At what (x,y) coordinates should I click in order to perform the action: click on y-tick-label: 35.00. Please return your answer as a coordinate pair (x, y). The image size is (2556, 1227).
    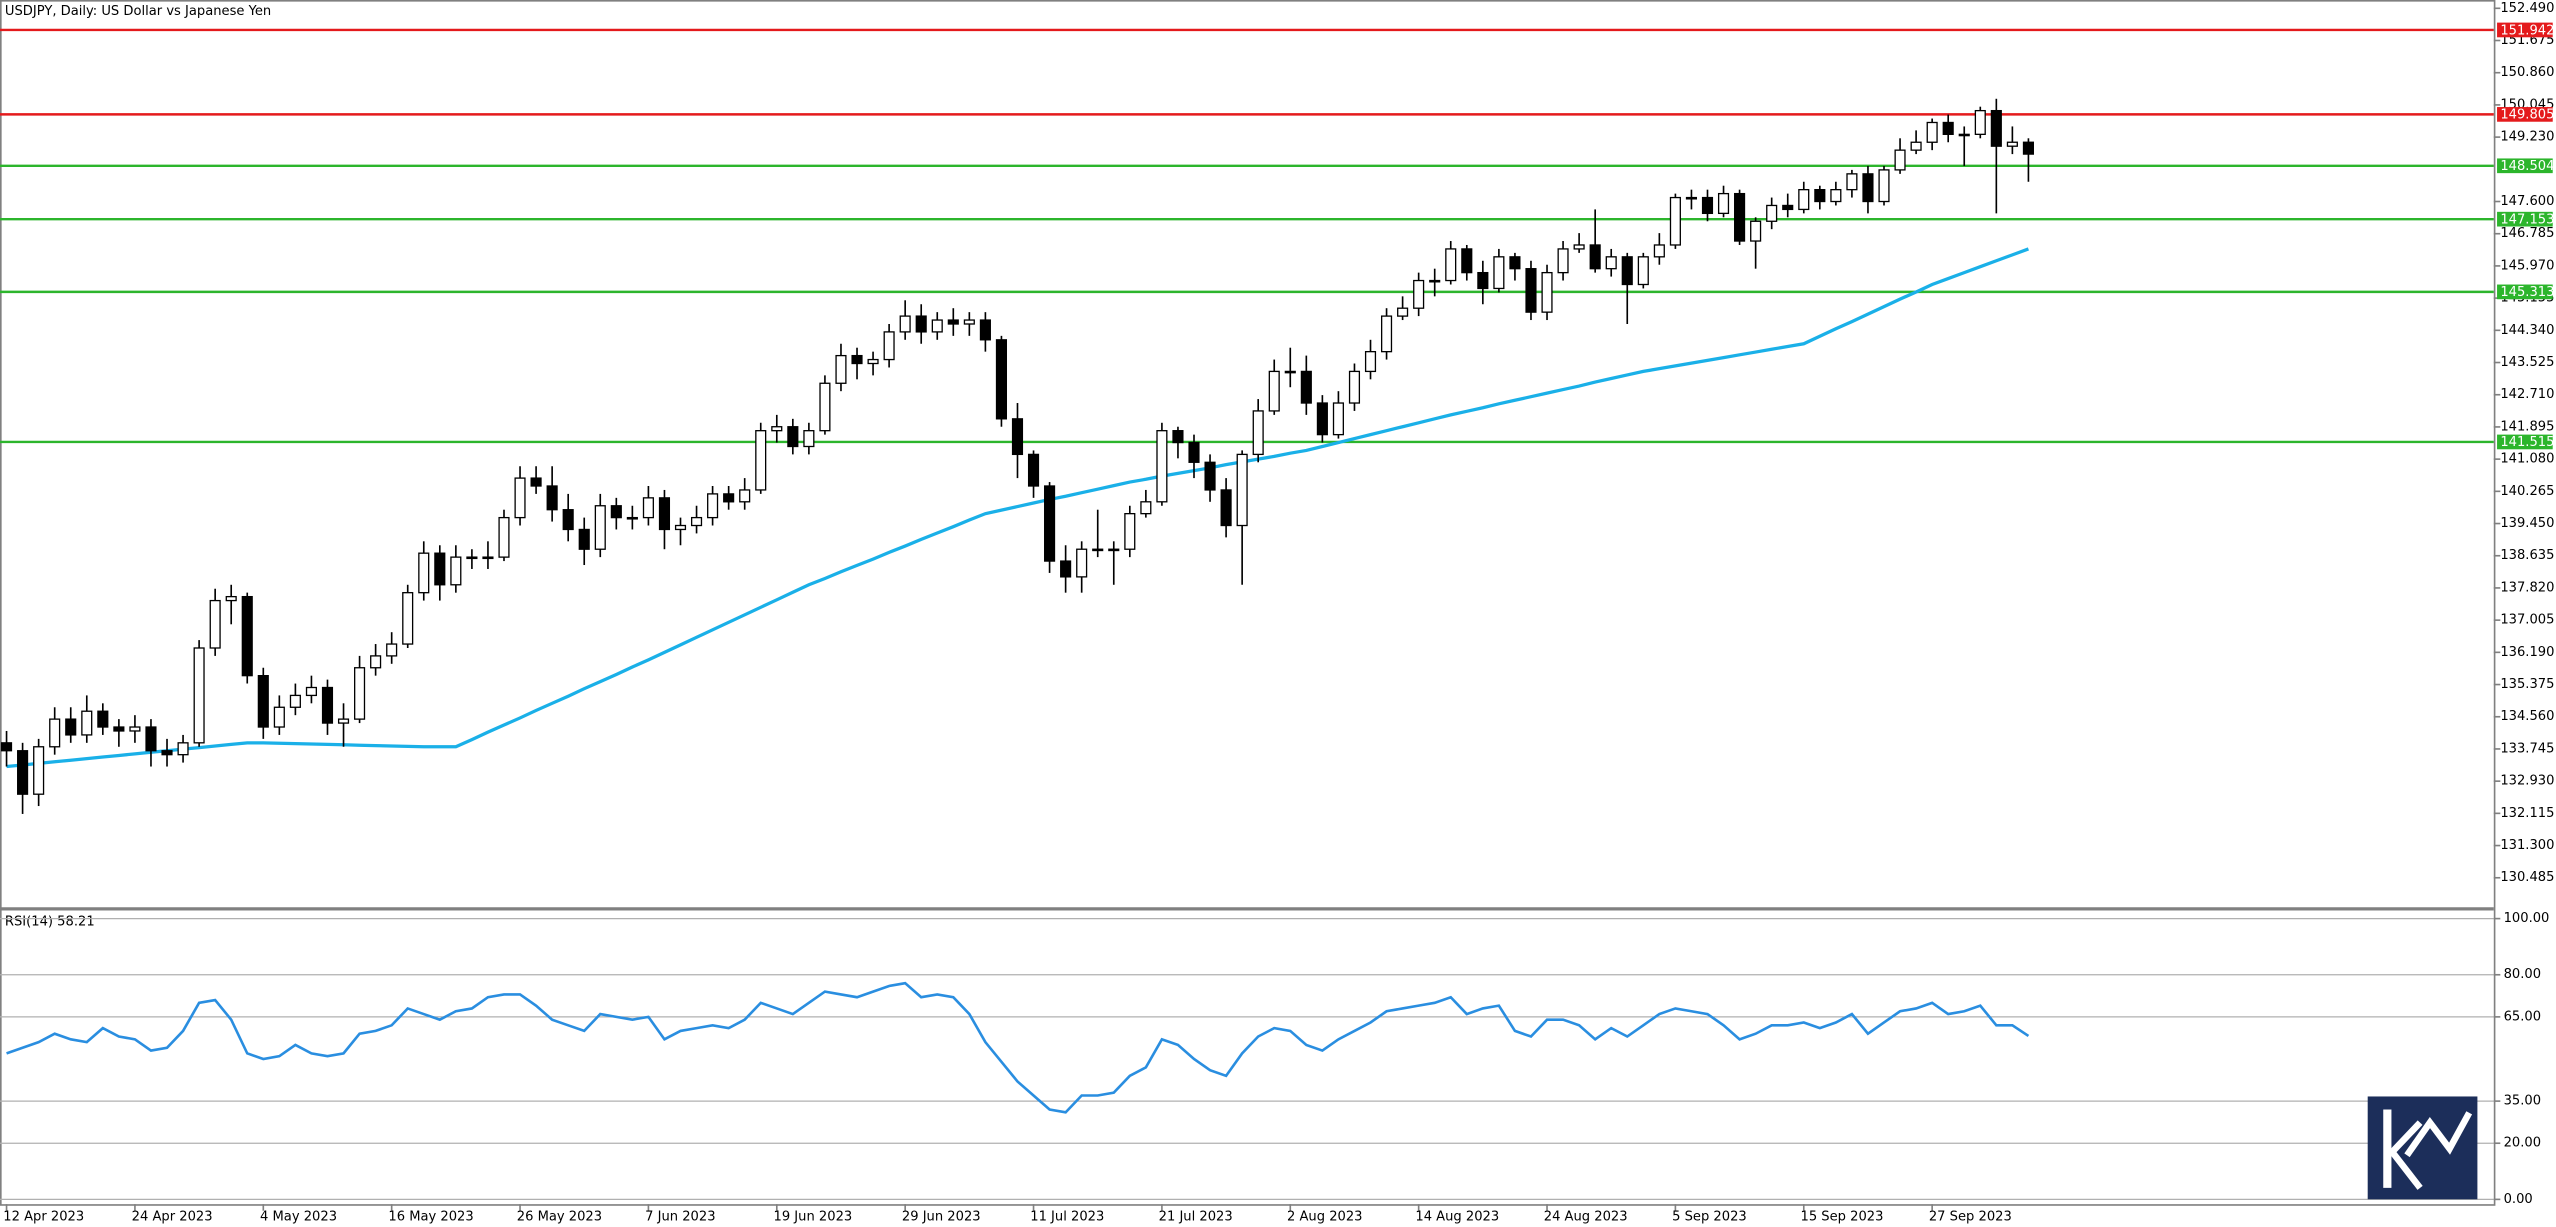
    Looking at the image, I should click on (2522, 1101).